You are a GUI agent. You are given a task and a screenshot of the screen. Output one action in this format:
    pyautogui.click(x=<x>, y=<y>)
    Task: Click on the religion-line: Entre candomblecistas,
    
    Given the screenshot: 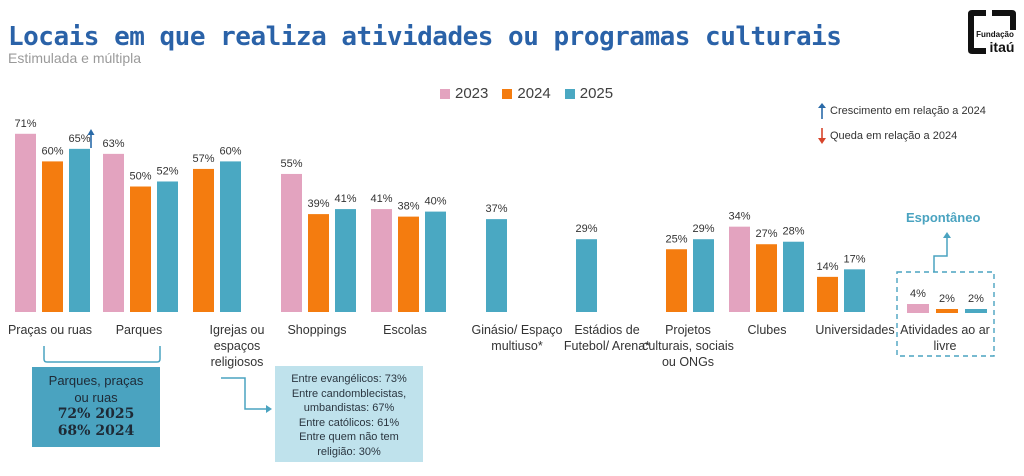 What is the action you would take?
    pyautogui.click(x=349, y=393)
    